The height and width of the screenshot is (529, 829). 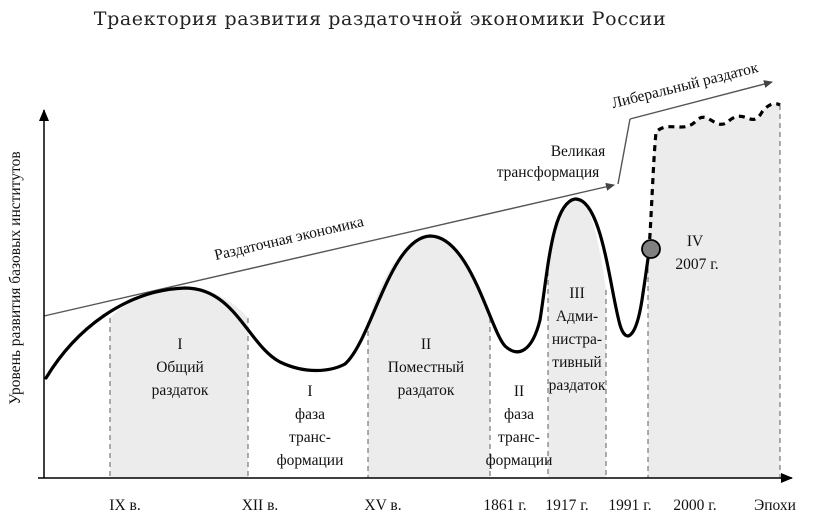 I want to click on phase-3-label: III Адми- нистра- тивный раздаток, so click(x=577, y=339).